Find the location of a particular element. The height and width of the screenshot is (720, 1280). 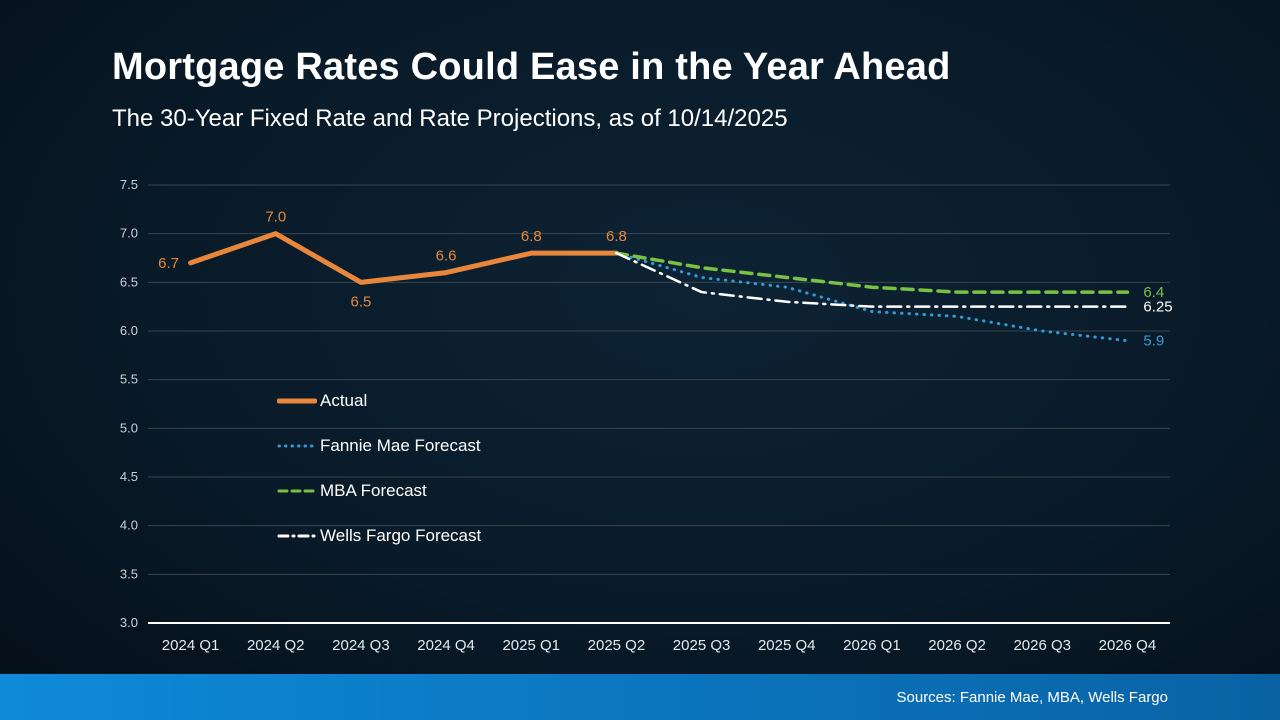

x-tick-label: 2024 Q3 is located at coordinates (361, 645).